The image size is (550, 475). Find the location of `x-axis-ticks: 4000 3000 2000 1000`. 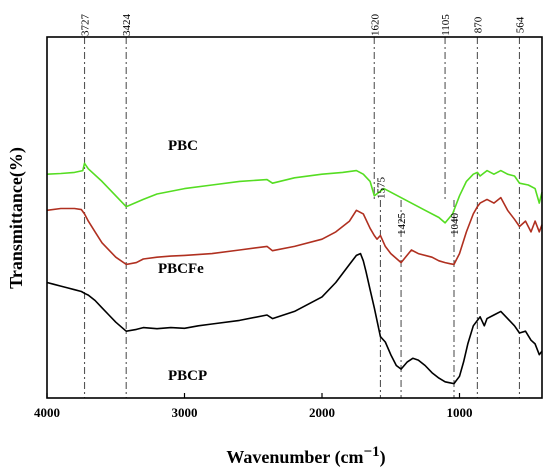

x-axis-ticks: 4000 3000 2000 1000 is located at coordinates (253, 406).